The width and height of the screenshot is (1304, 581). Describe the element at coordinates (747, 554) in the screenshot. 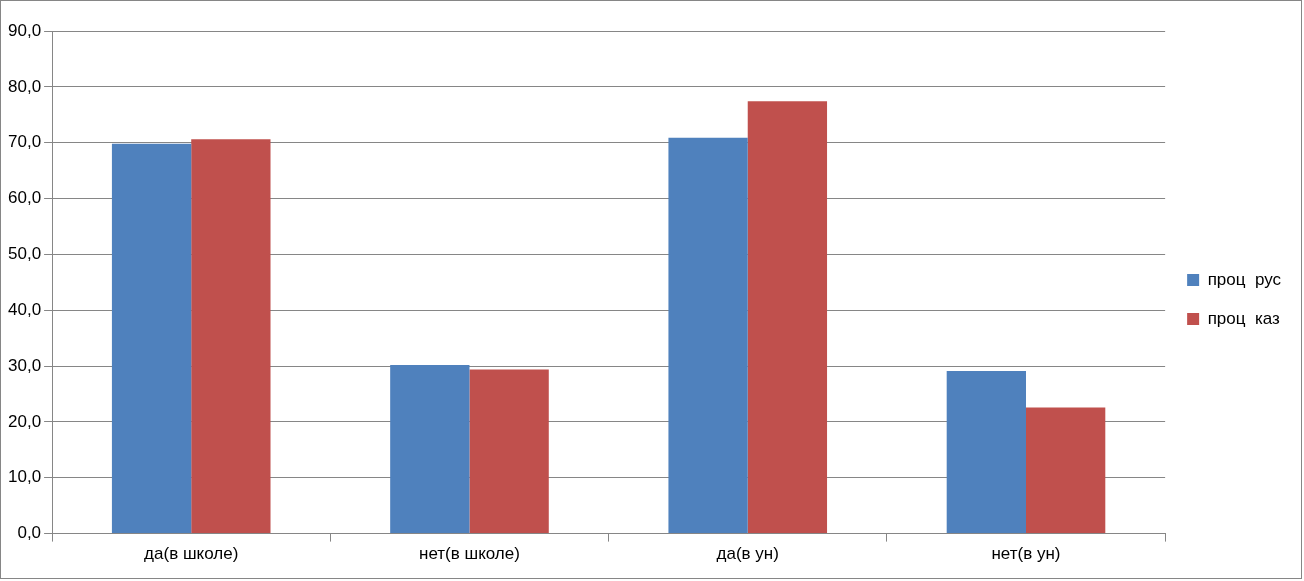

I see `x-tick-label: да(в ун)` at that location.